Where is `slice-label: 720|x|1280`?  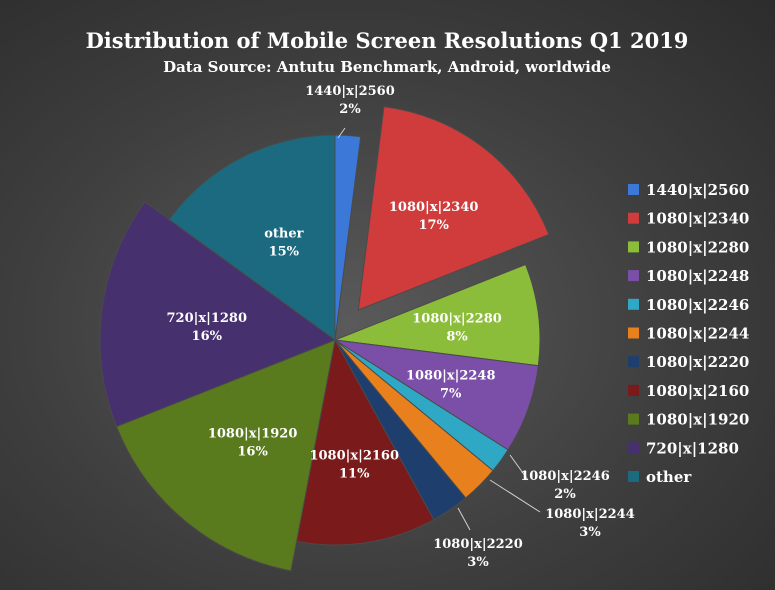 slice-label: 720|x|1280 is located at coordinates (207, 318).